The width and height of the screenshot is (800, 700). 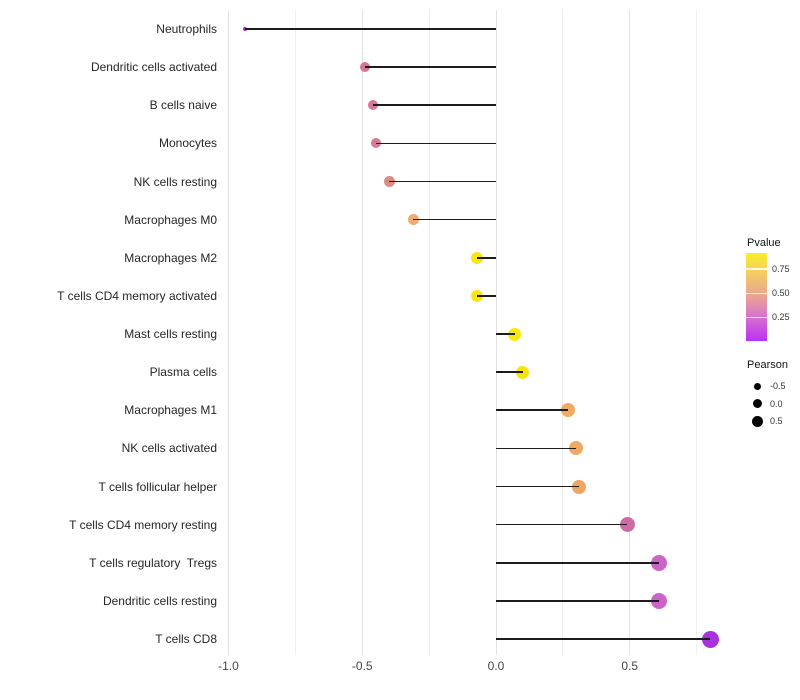 What do you see at coordinates (362, 666) in the screenshot?
I see `x-axis-tick-label: -0.5` at bounding box center [362, 666].